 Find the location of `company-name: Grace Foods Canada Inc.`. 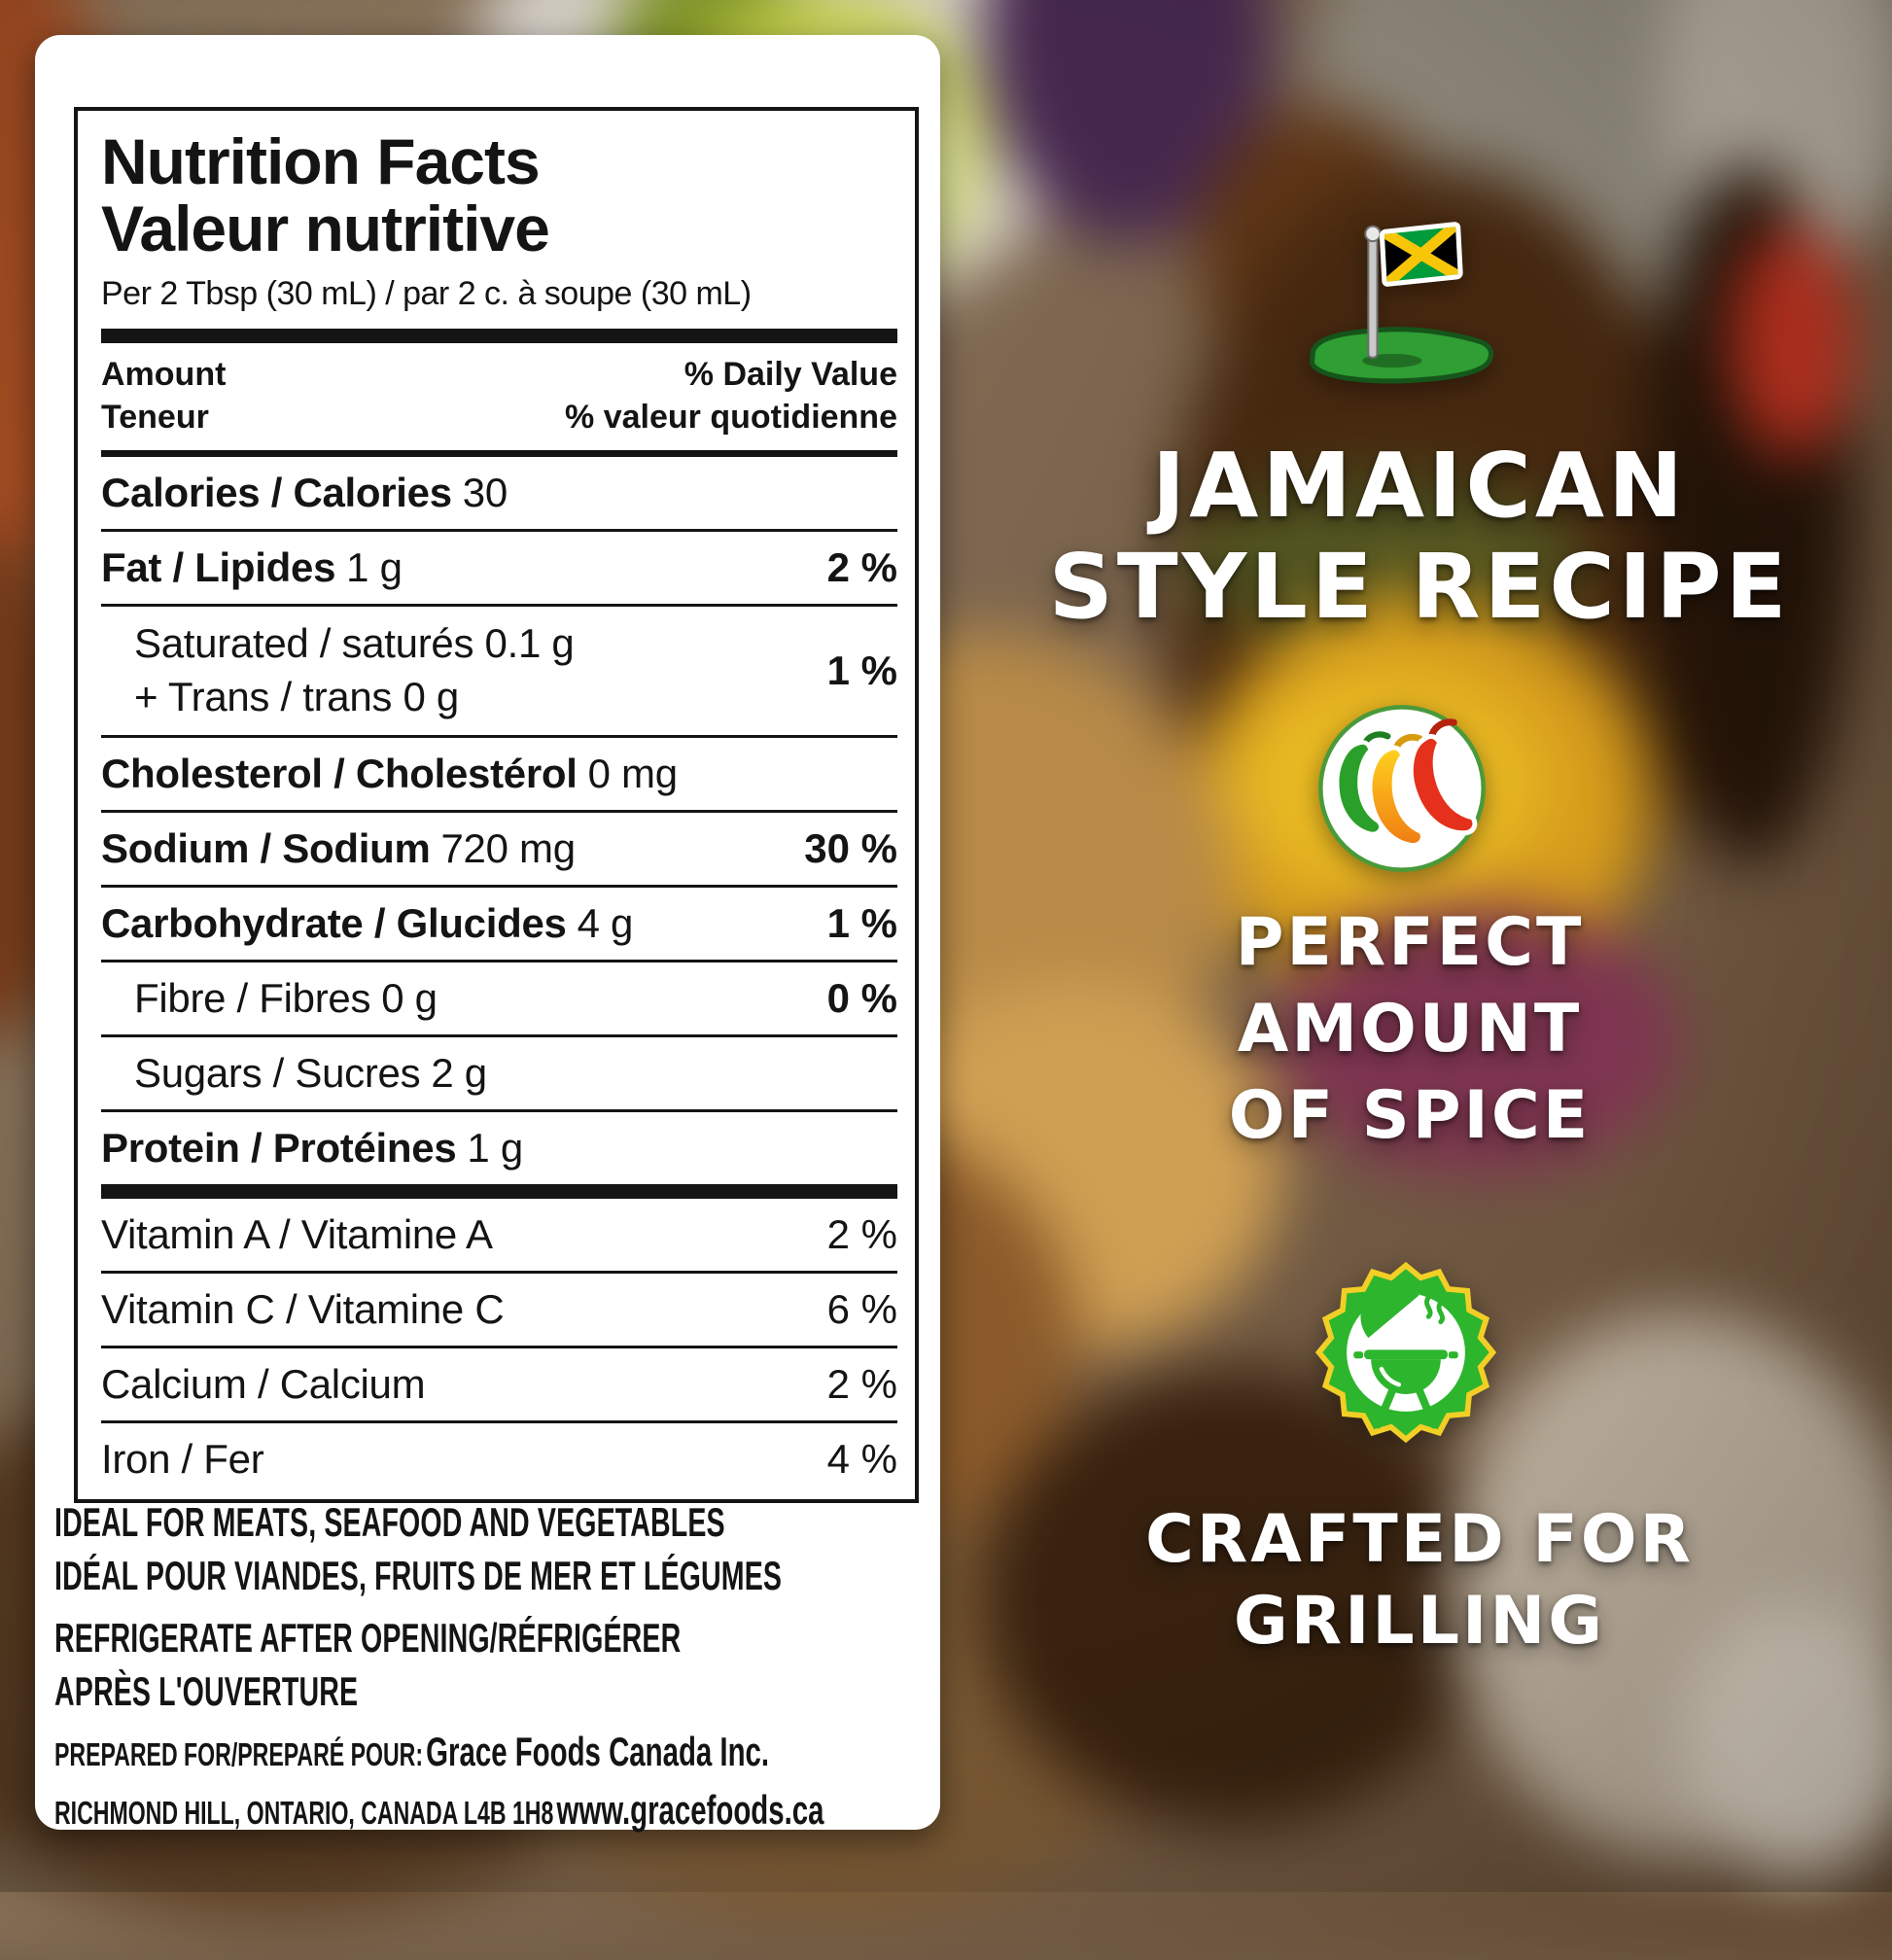

company-name: Grace Foods Canada Inc. is located at coordinates (598, 1751).